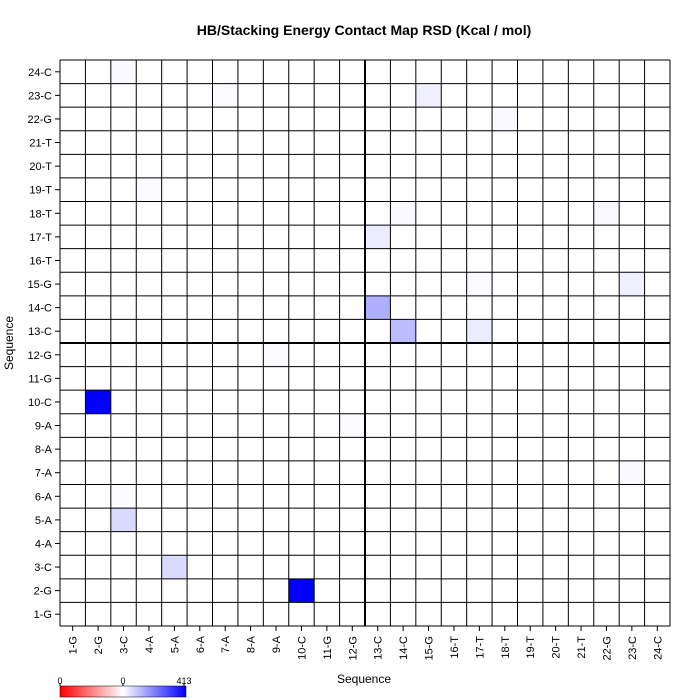  I want to click on y-tick-label: 16-T, so click(40, 261).